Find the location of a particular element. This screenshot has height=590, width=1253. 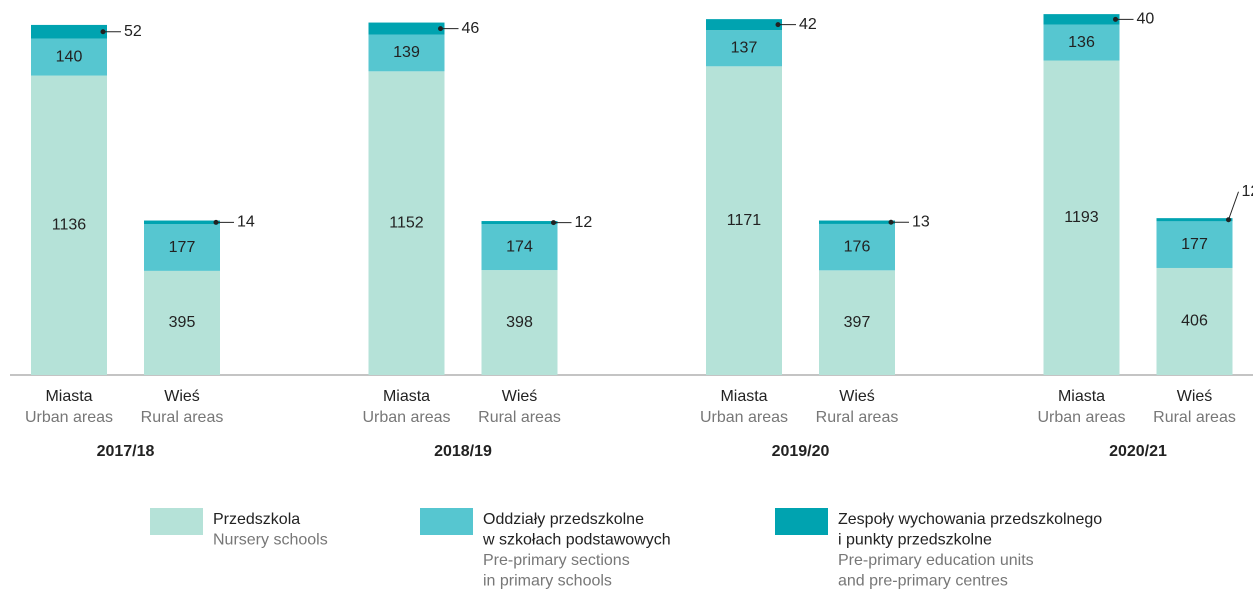

legend-label: i punkty przedszkolne is located at coordinates (915, 540).